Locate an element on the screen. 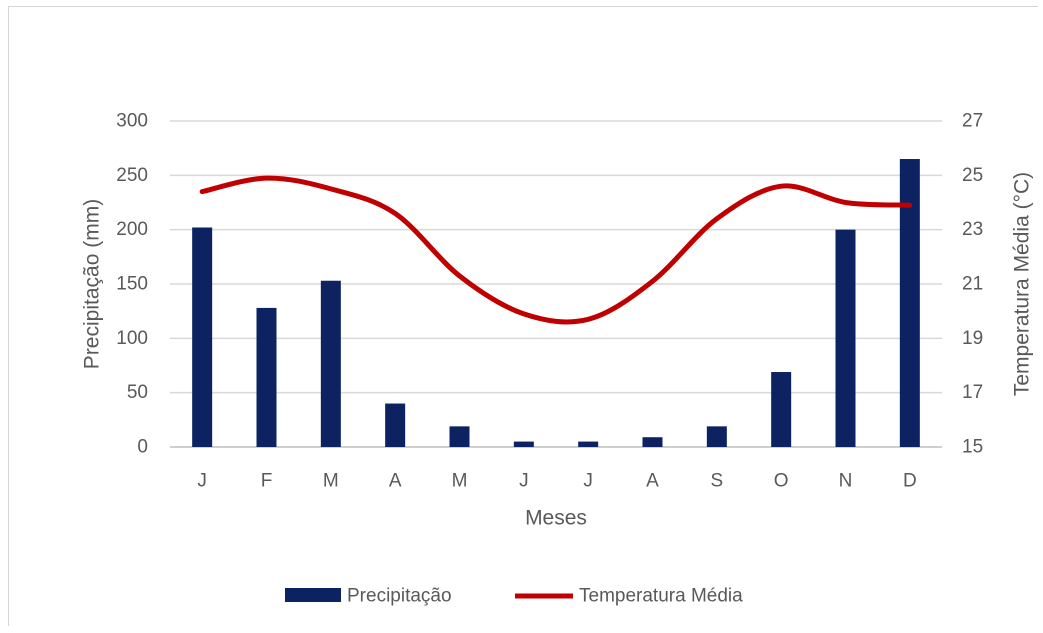 Image resolution: width=1043 pixels, height=633 pixels. right-tick-label: 25 is located at coordinates (972, 175).